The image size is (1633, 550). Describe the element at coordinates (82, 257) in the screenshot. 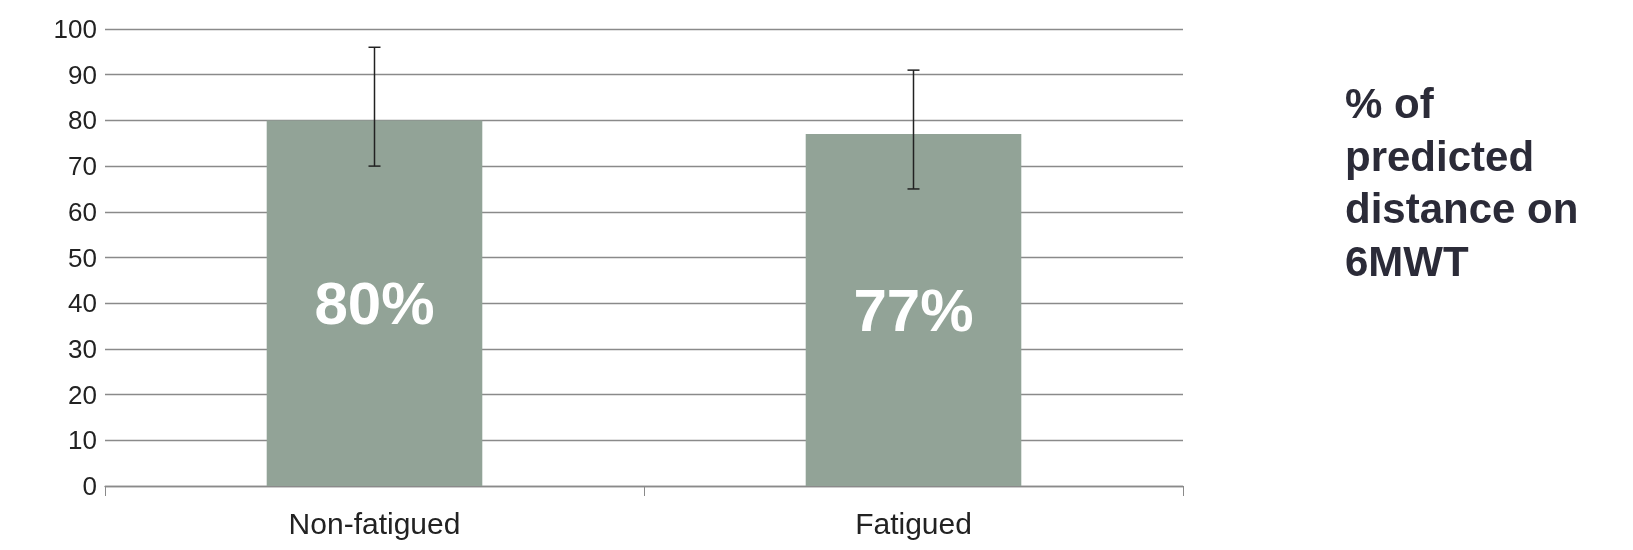

I see `y-tick-label: 50` at that location.